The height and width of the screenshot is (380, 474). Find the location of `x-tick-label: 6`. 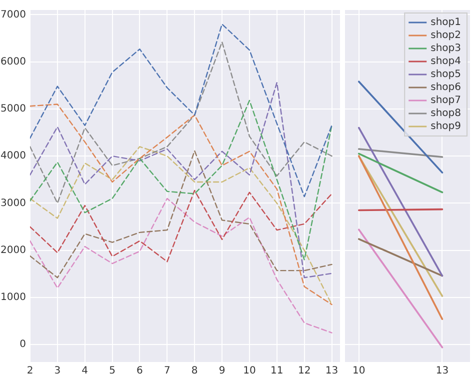

x-tick-label: 6 is located at coordinates (139, 371).